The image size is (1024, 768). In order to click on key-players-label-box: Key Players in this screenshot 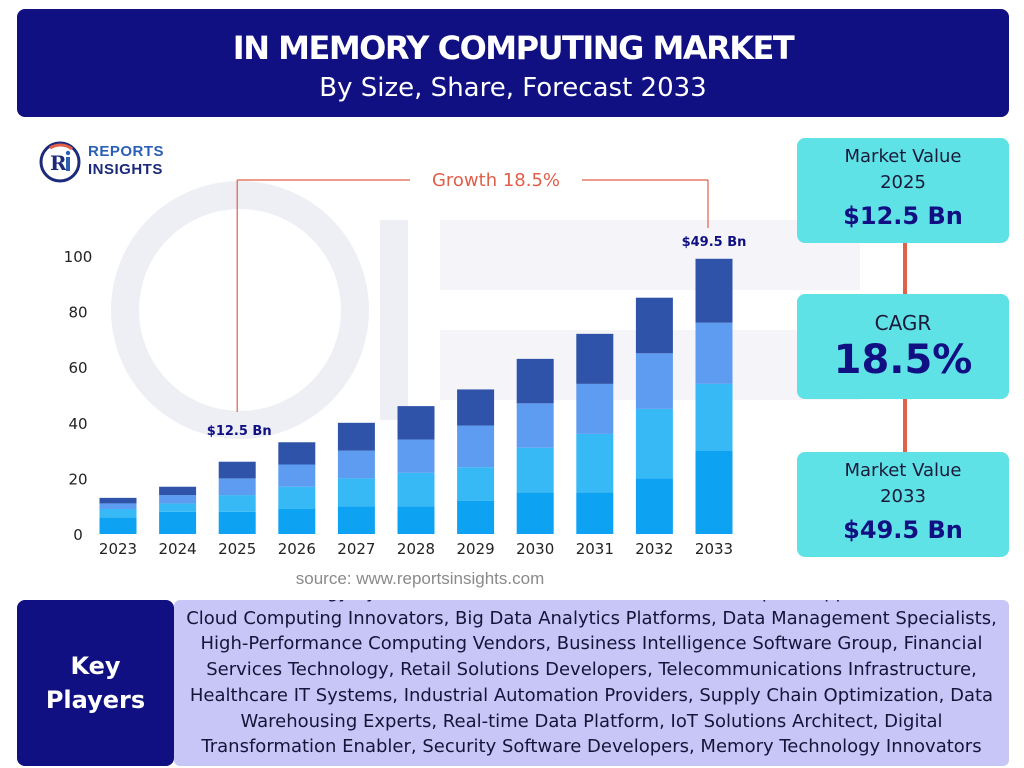, I will do `click(95, 683)`.